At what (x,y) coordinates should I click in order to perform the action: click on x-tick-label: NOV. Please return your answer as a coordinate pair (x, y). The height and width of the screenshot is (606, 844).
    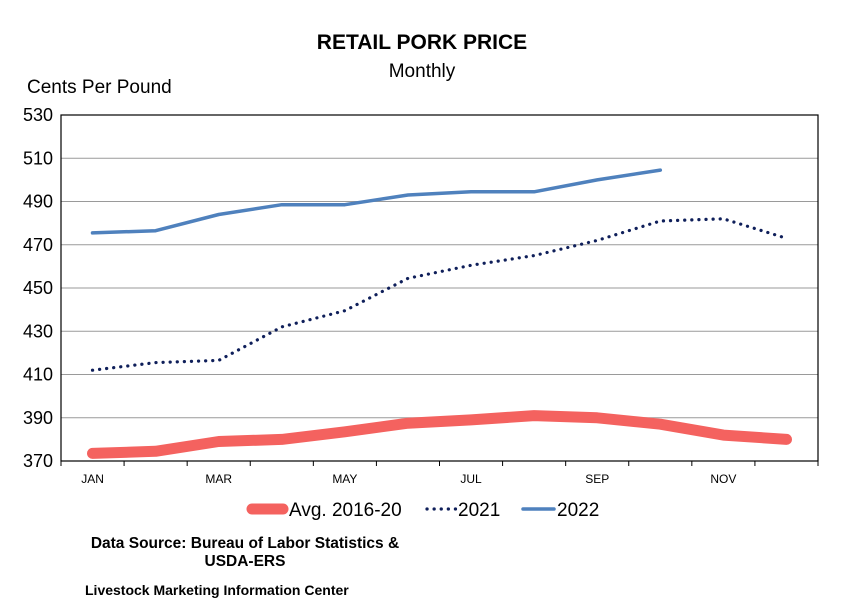
    Looking at the image, I should click on (723, 479).